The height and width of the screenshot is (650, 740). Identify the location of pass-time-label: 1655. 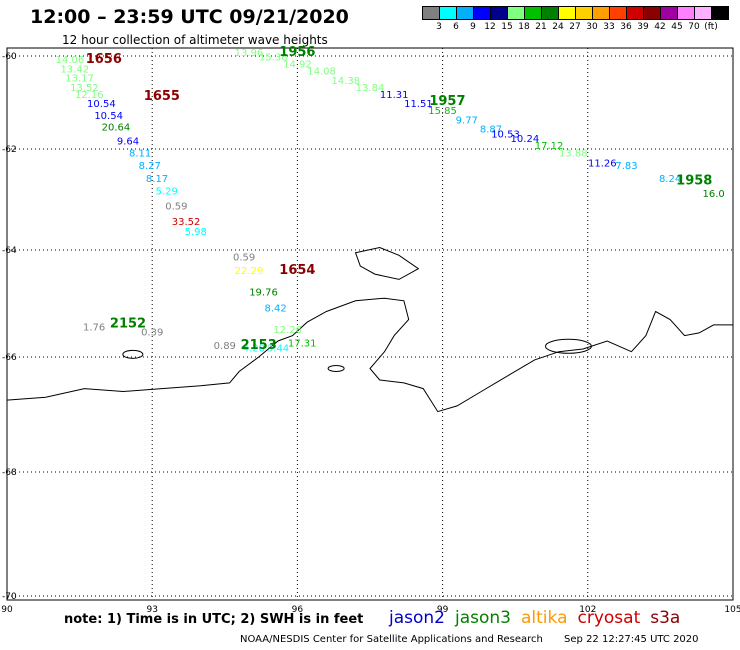
(162, 96).